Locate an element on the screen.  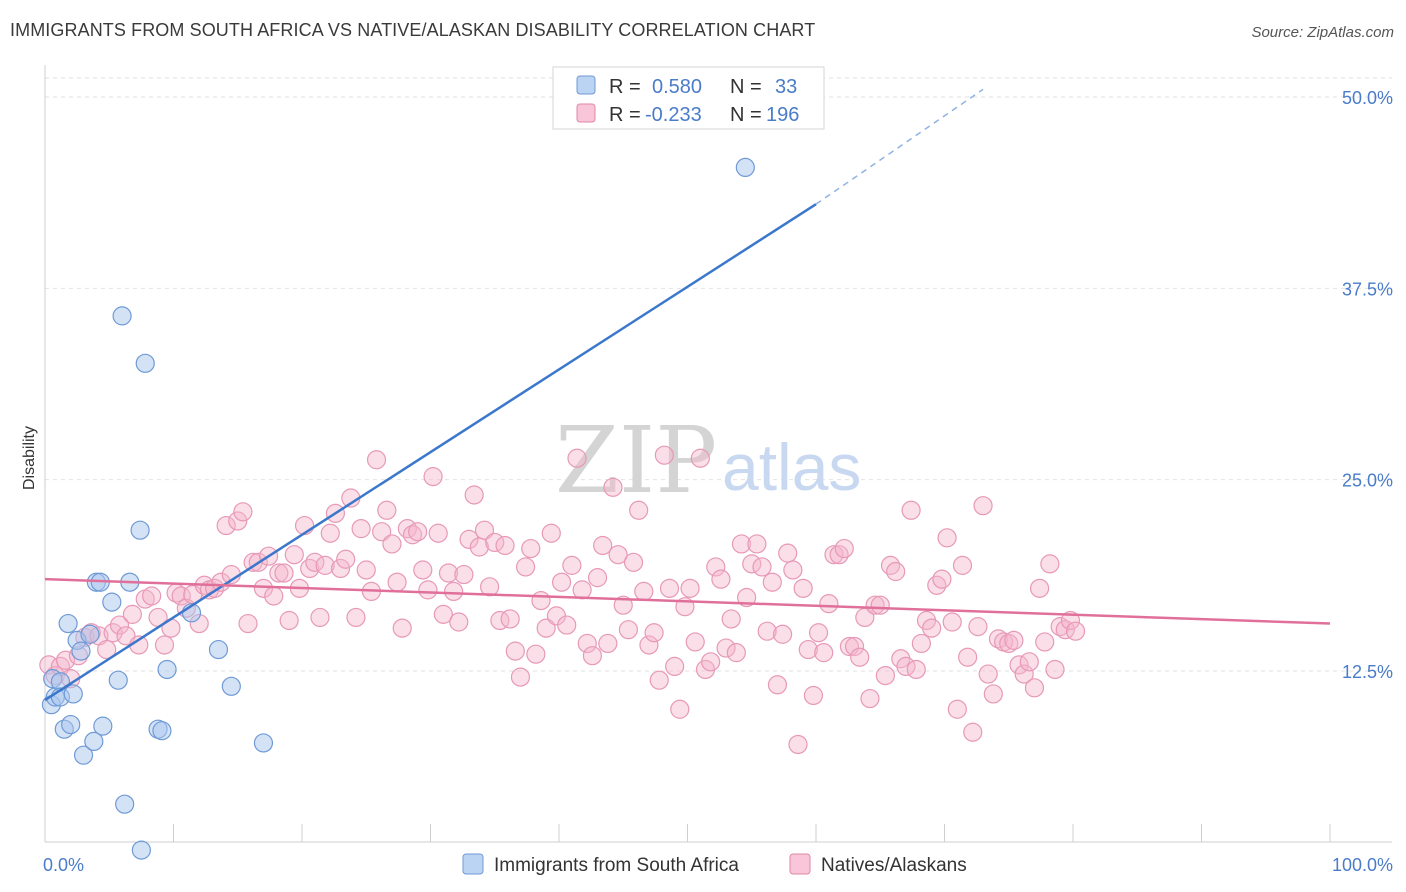
watermark: ZIP atlas is located at coordinates (708, 460).